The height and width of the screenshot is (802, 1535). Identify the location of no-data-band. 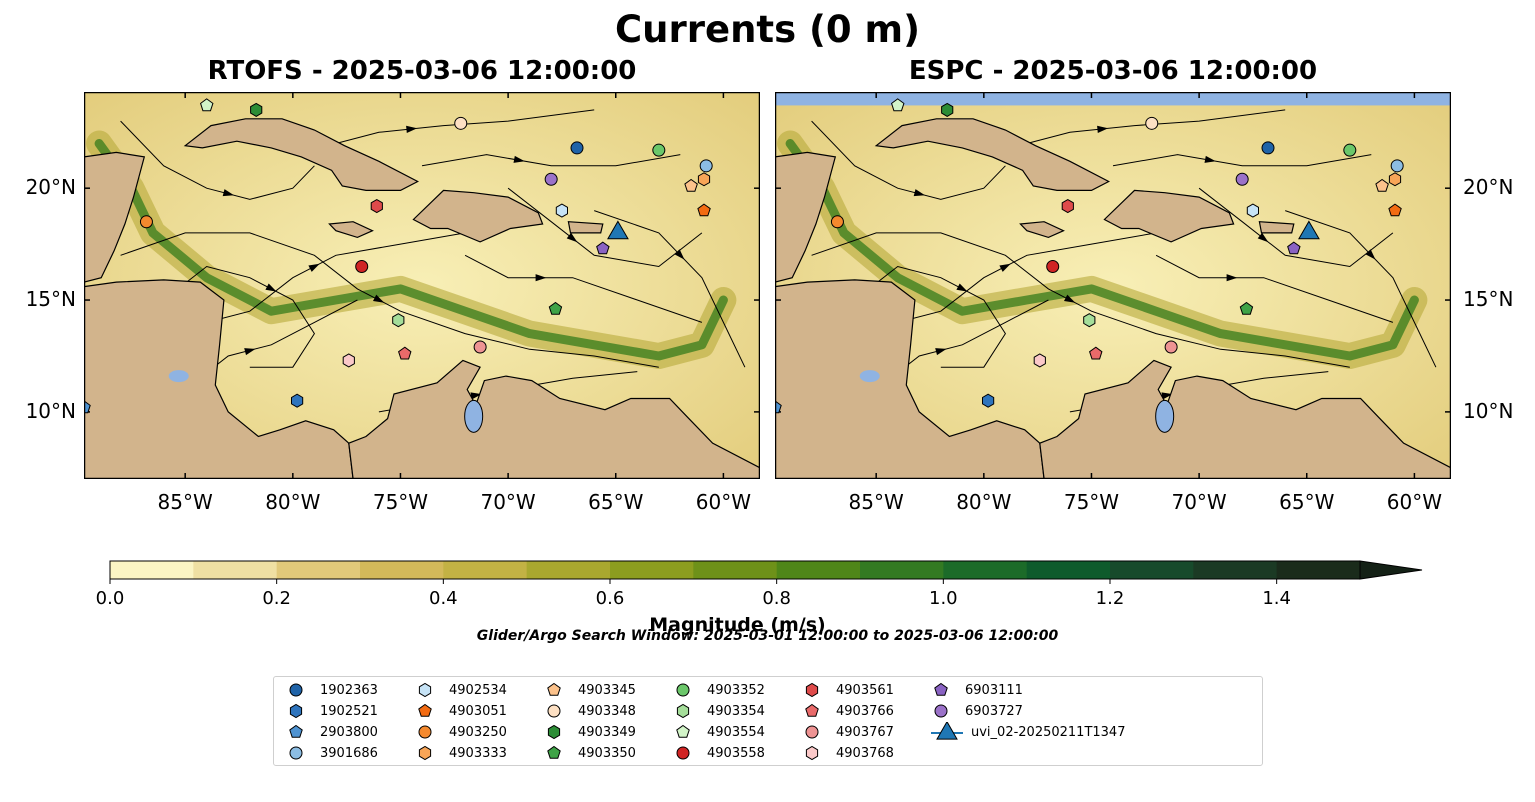
(1113, 99).